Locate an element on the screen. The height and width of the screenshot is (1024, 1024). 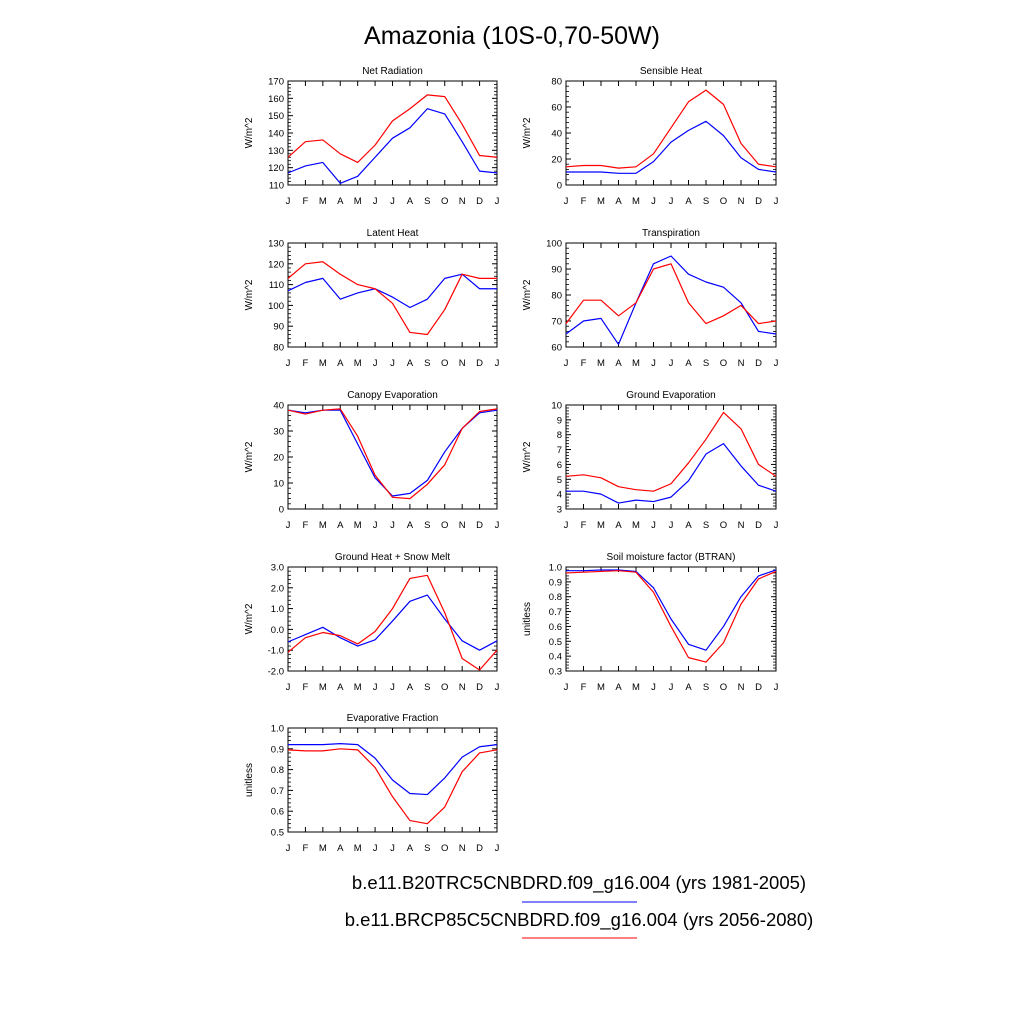
panel-title: Net Radiation is located at coordinates (392, 71).